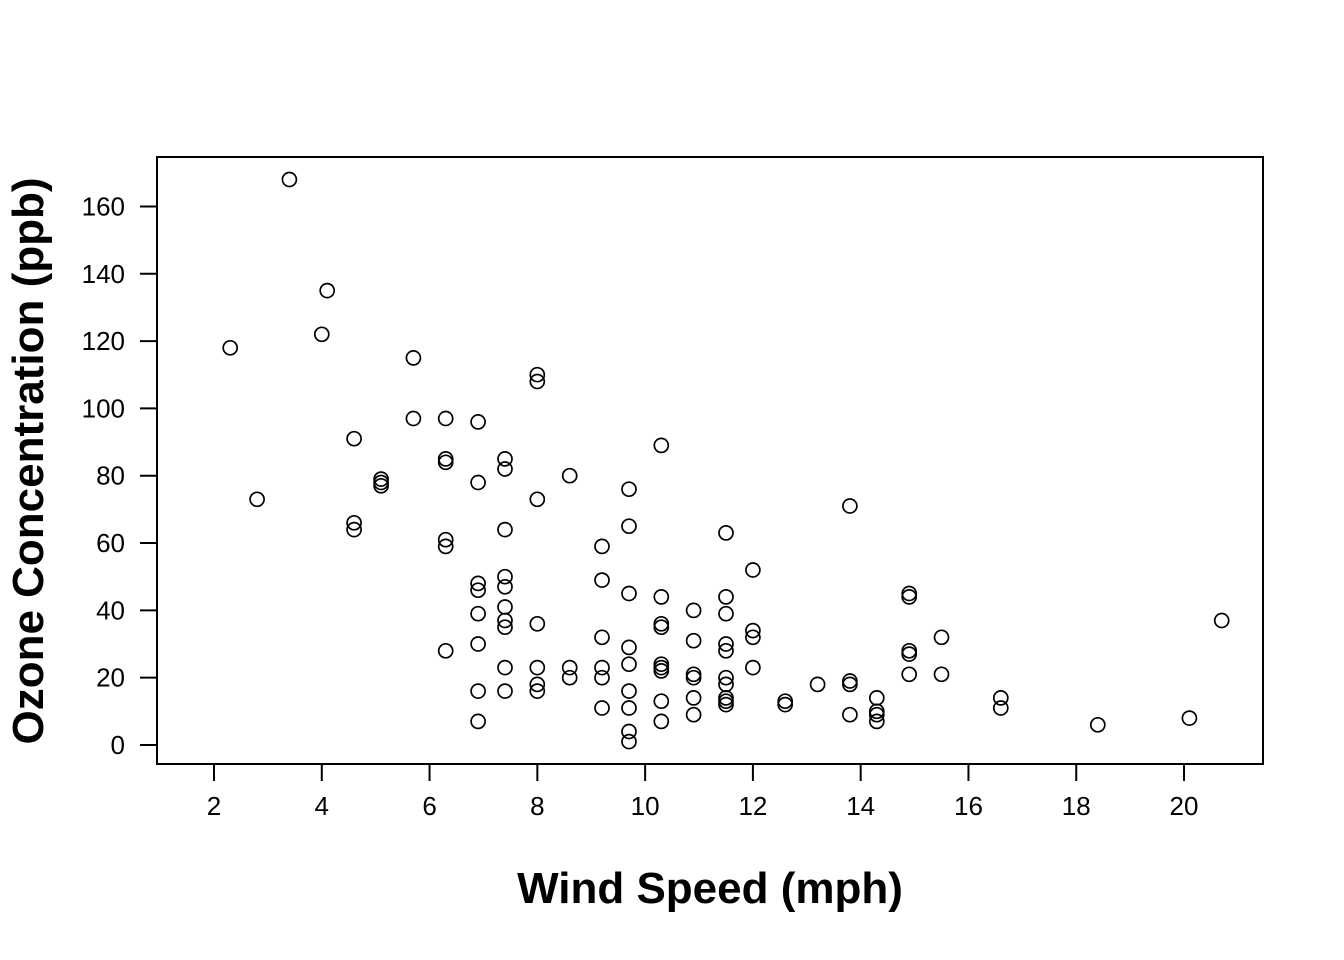  Describe the element at coordinates (103, 206) in the screenshot. I see `y-tick-label: 160` at that location.